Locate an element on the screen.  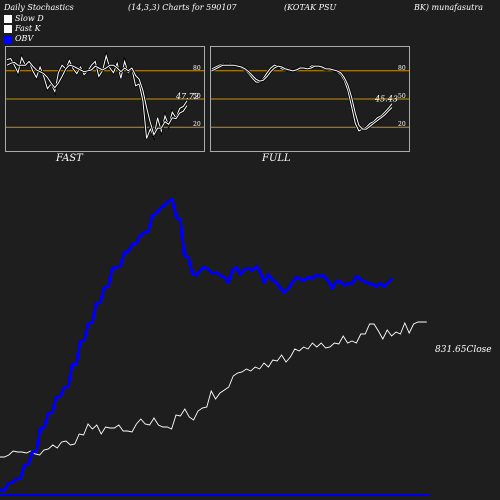
fast-tick-50: 50 is located at coordinates (197, 96).